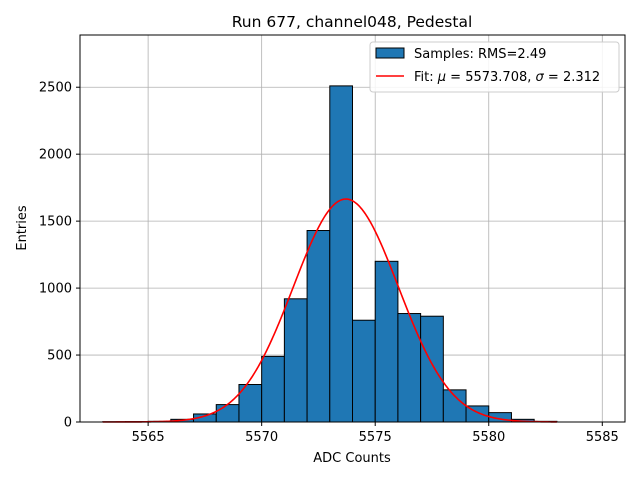 This screenshot has height=480, width=640. What do you see at coordinates (455, 77) in the screenshot?
I see `legend-fit-eq1: =` at bounding box center [455, 77].